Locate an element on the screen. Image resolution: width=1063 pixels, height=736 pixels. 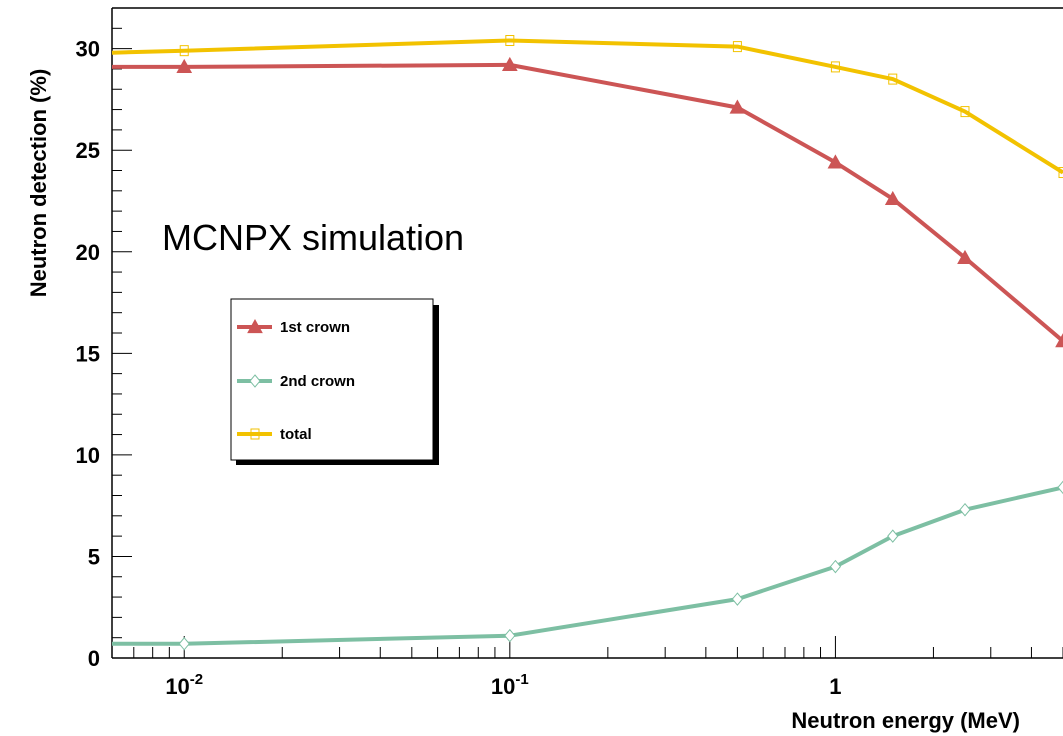
y-tick-label: 30 is located at coordinates (88, 49).